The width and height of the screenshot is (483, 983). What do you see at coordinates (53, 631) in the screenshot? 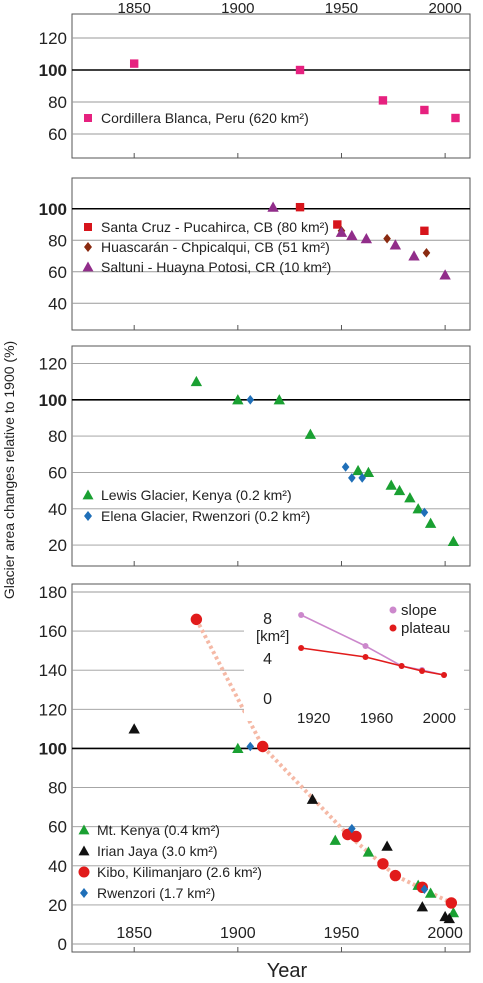
I see `y-tick-label: 160` at bounding box center [53, 631].